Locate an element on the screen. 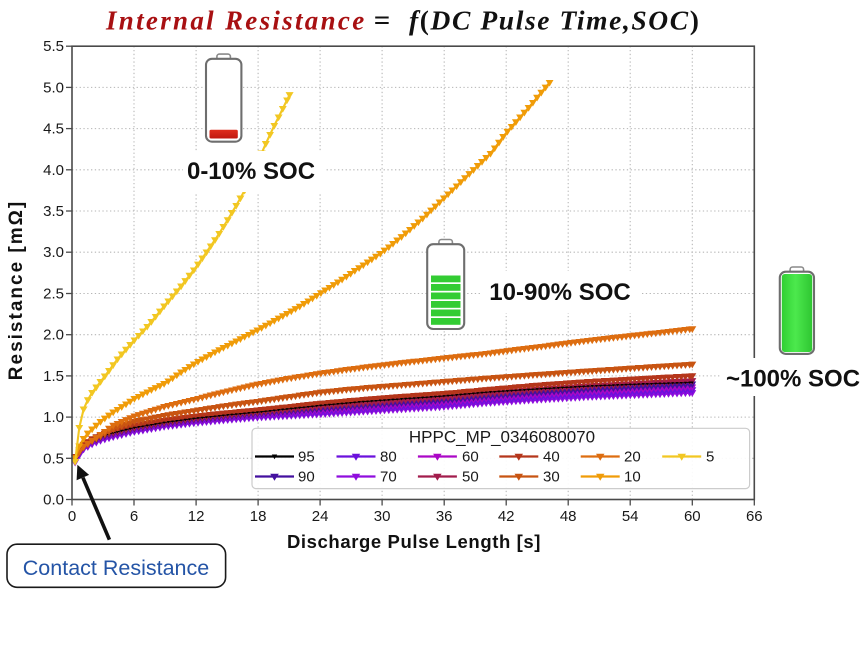 This screenshot has width=862, height=656. svg-text: 0 is located at coordinates (72, 516).